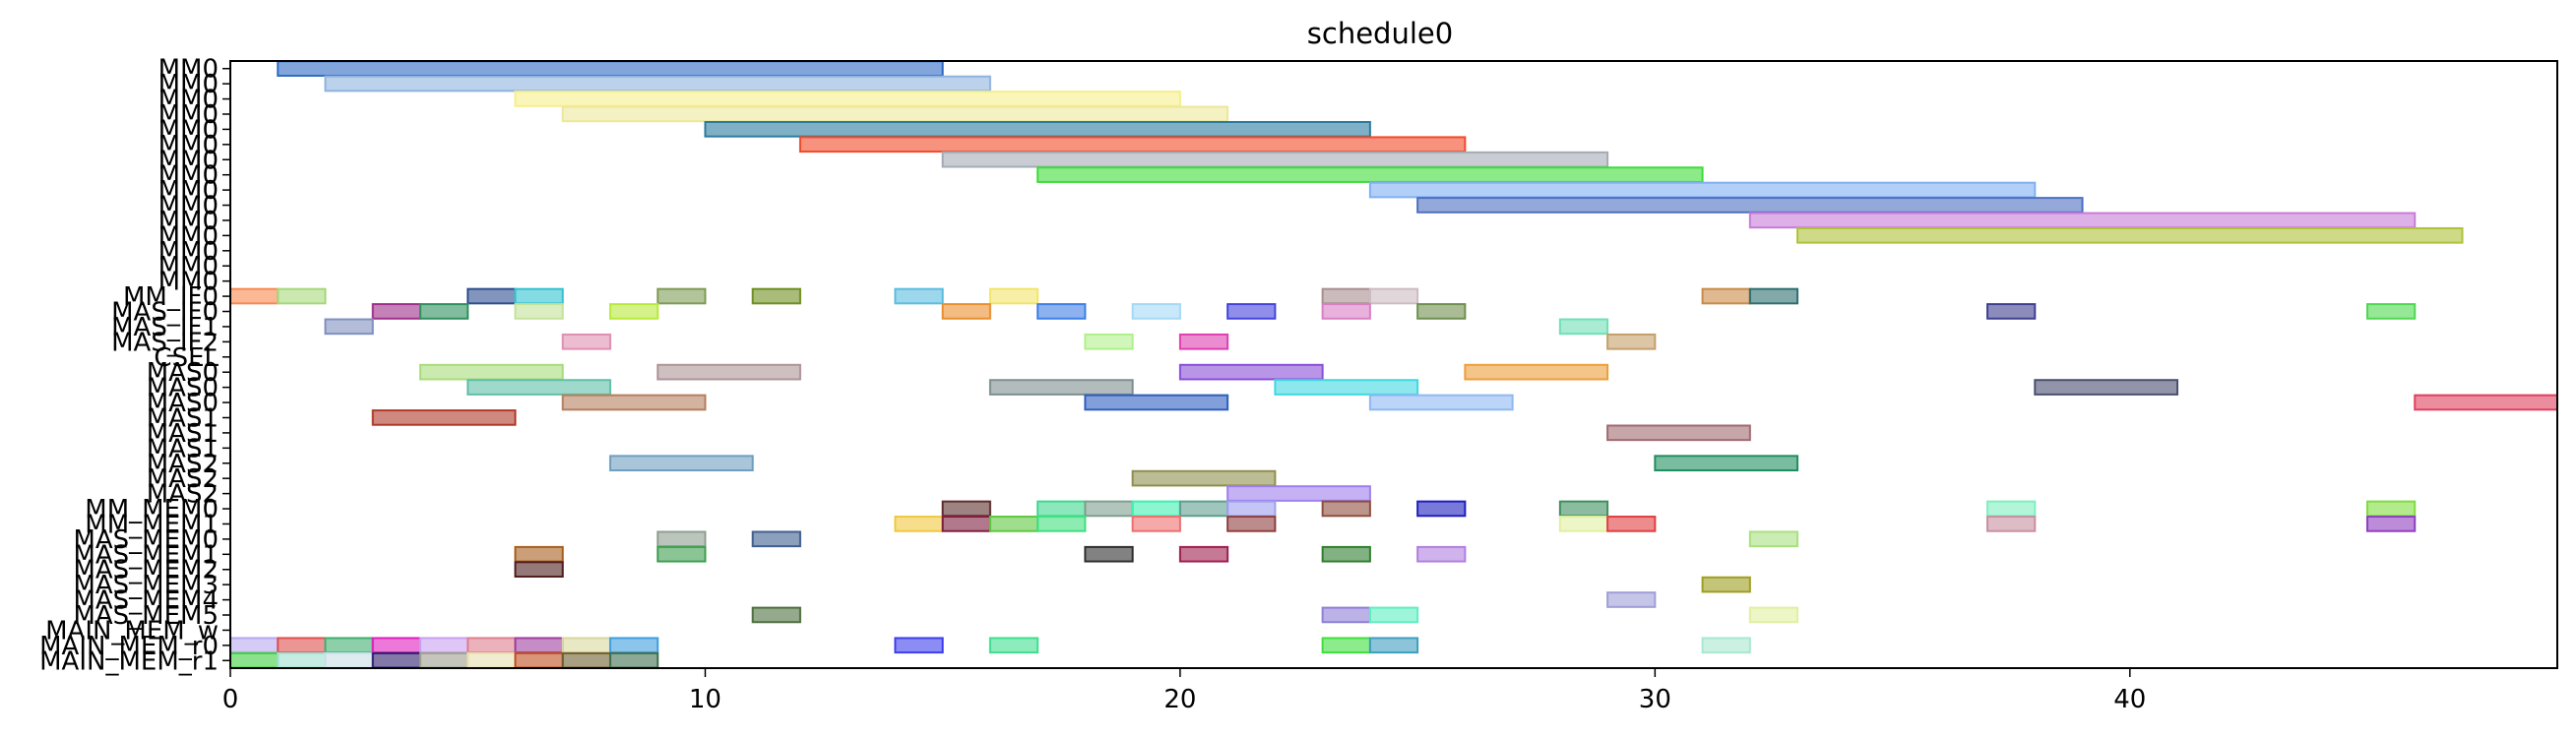 The width and height of the screenshot is (2576, 738). I want to click on x-tick-label: 40, so click(2129, 700).